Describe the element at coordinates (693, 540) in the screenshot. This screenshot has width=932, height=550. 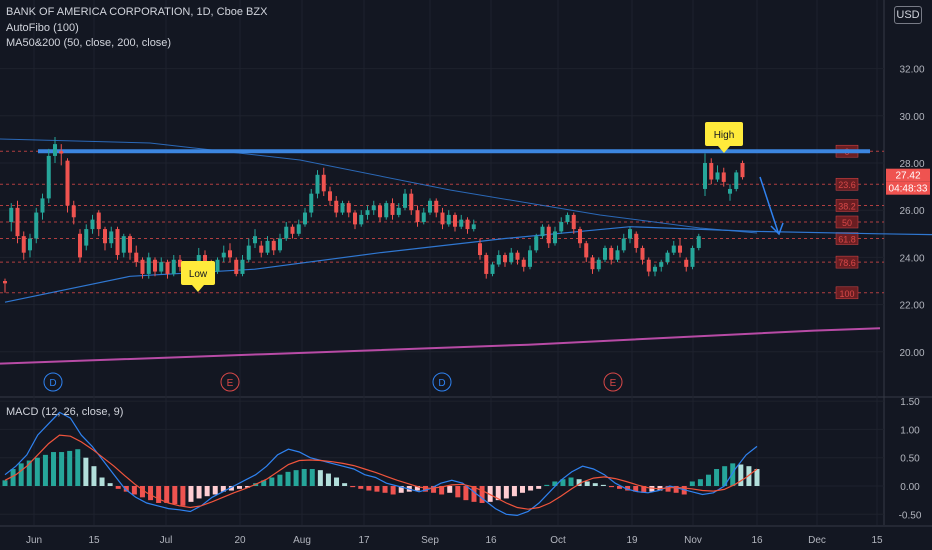
I see `x-tick-label: Nov` at that location.